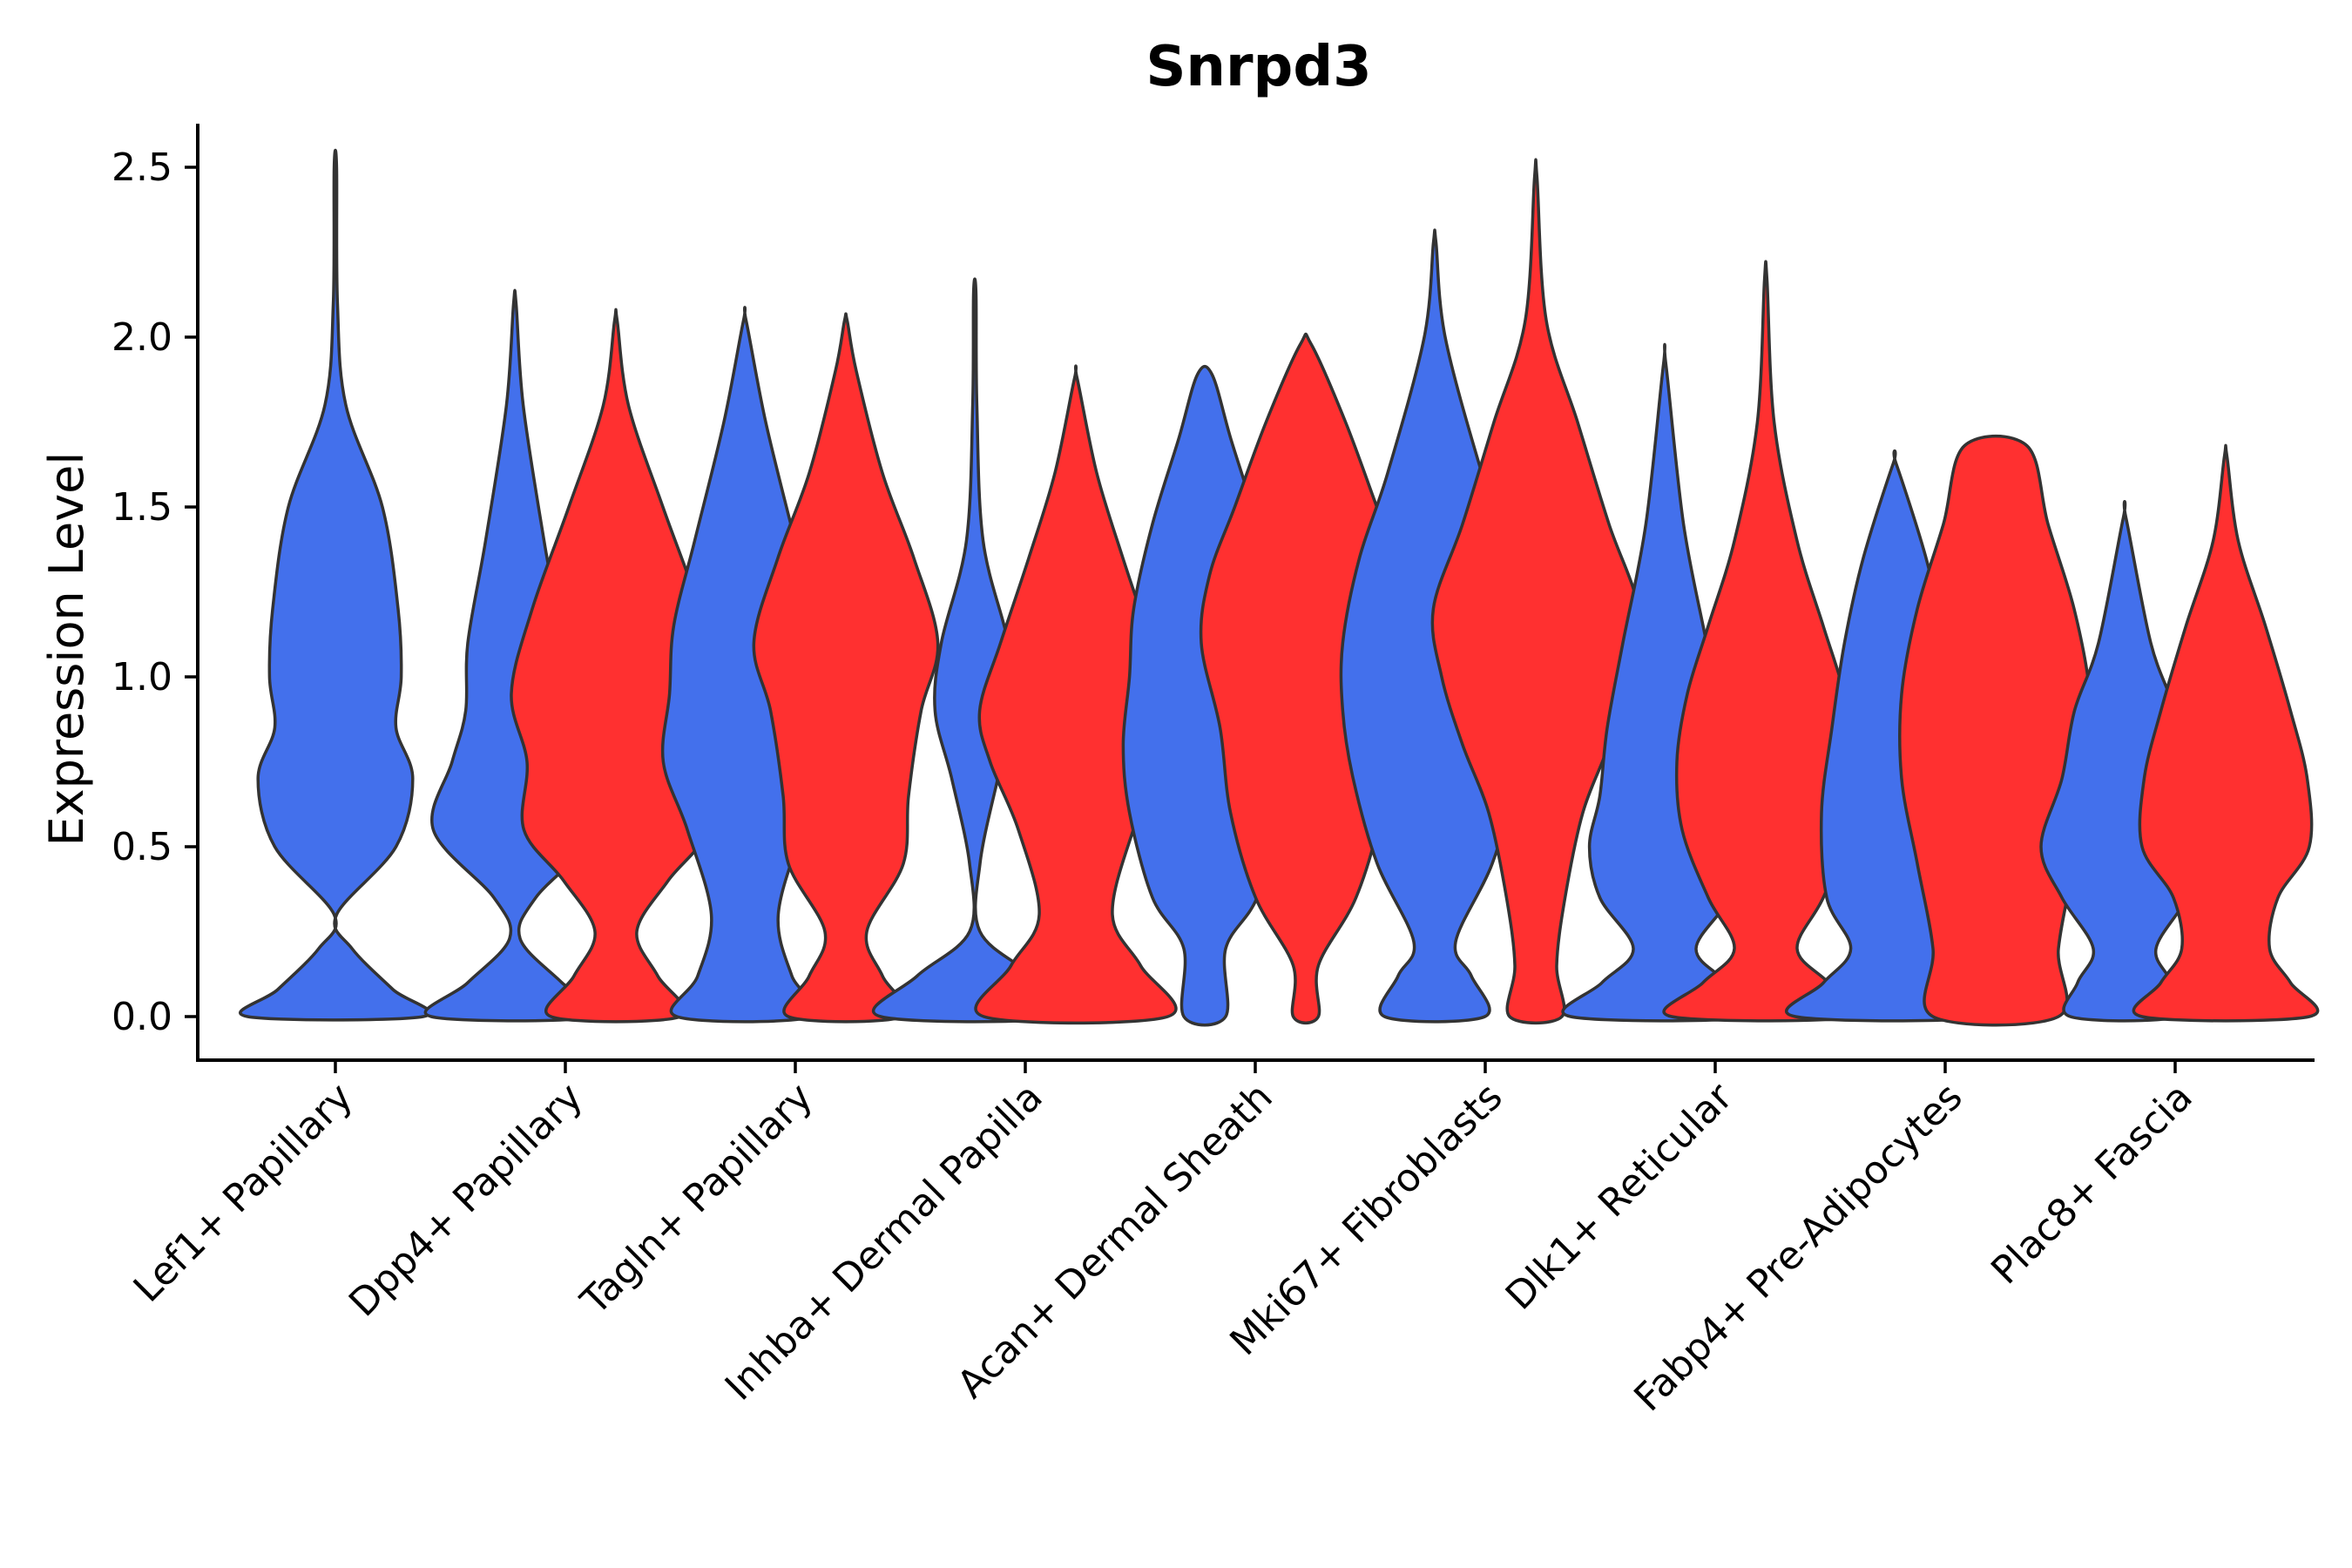 The height and width of the screenshot is (1568, 2352). I want to click on x-tick-label: Lef1+ Papillary, so click(243, 1193).